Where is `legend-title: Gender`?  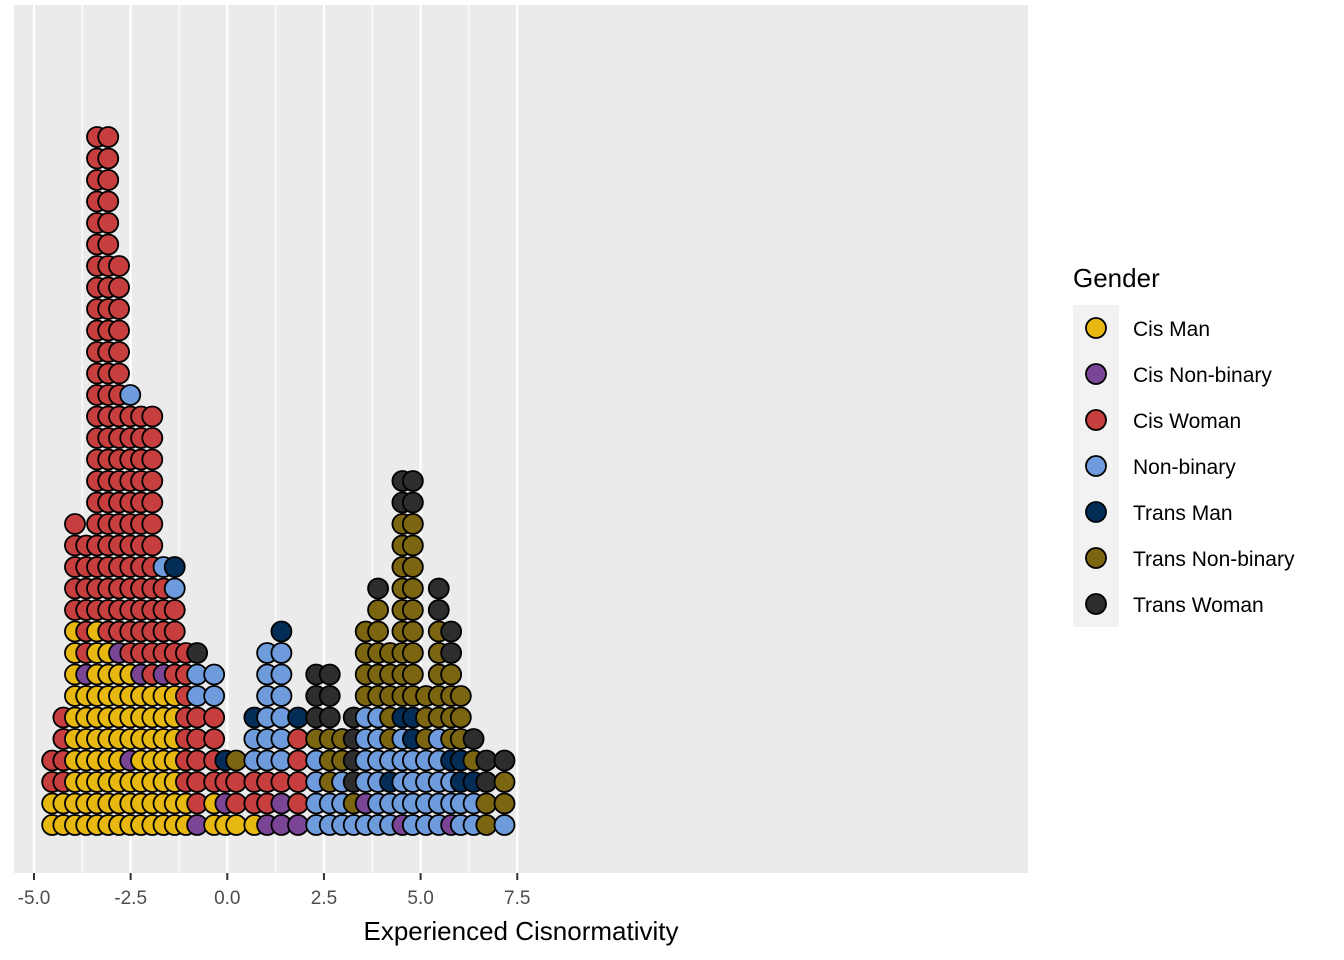
legend-title: Gender is located at coordinates (1116, 278).